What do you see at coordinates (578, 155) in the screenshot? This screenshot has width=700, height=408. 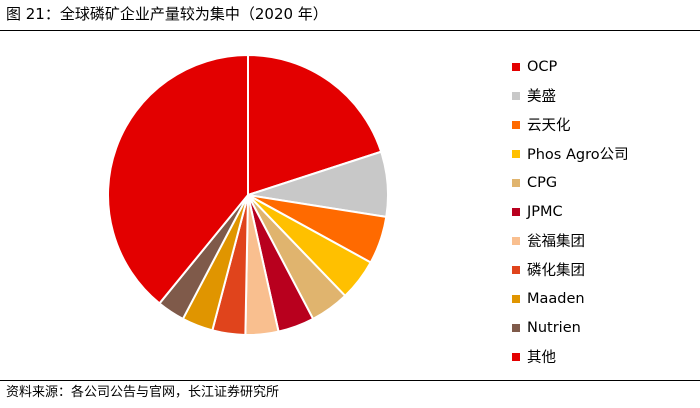 I see `legend-label: Phos Agro公司` at bounding box center [578, 155].